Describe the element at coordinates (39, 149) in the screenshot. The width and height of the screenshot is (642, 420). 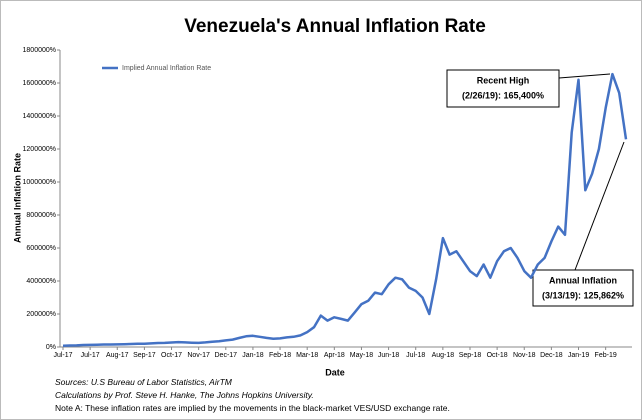
I see `y-tick-label: 1200000%` at that location.